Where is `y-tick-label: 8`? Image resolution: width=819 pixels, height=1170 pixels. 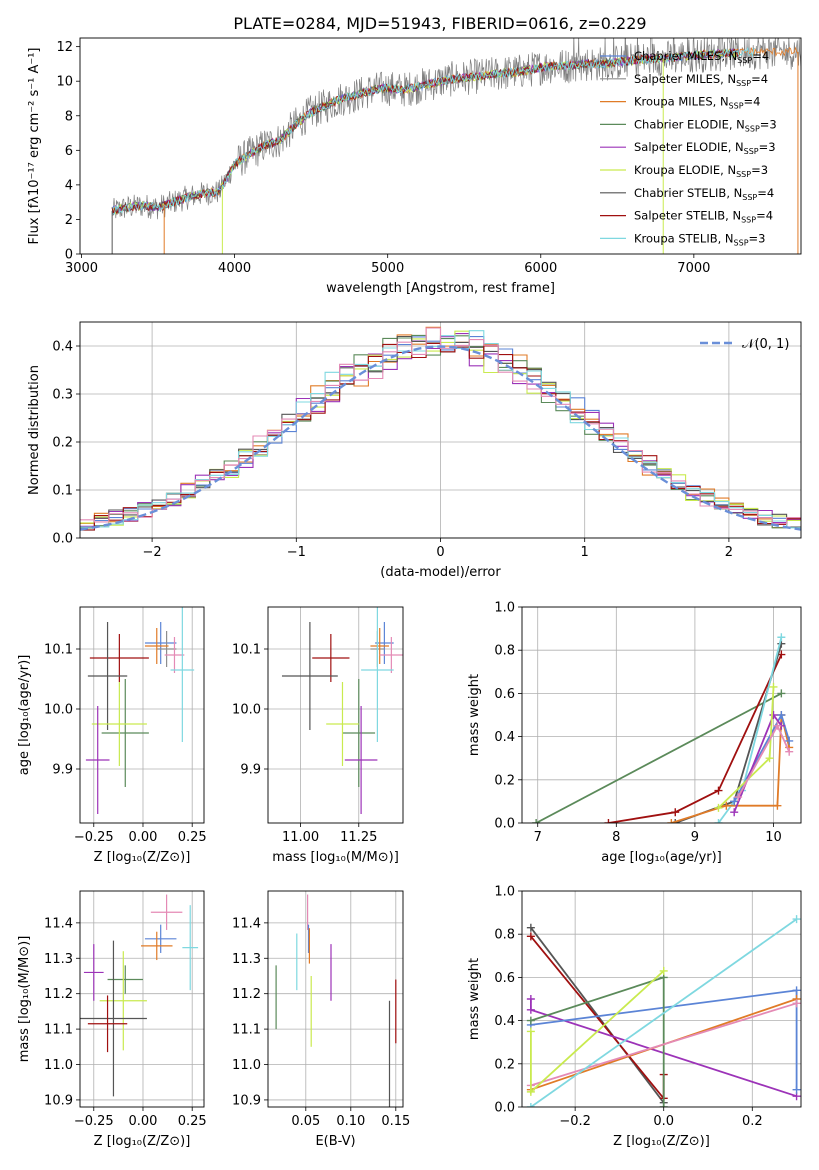 y-tick-label: 8 is located at coordinates (69, 116).